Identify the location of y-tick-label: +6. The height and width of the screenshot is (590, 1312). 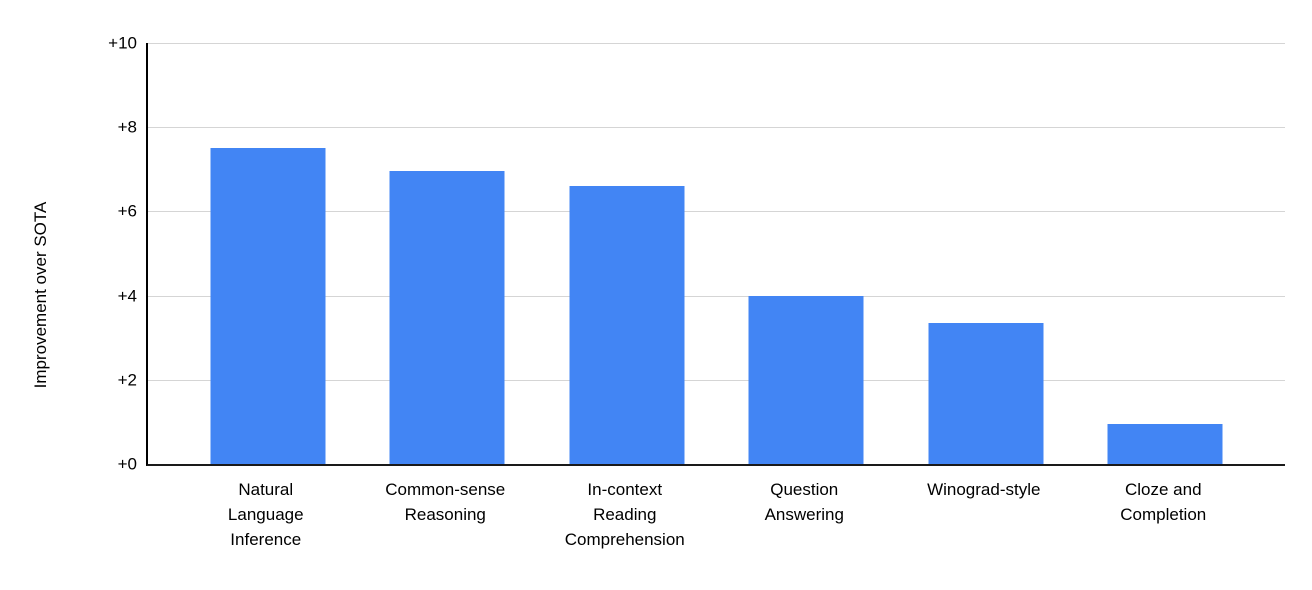
(127, 211).